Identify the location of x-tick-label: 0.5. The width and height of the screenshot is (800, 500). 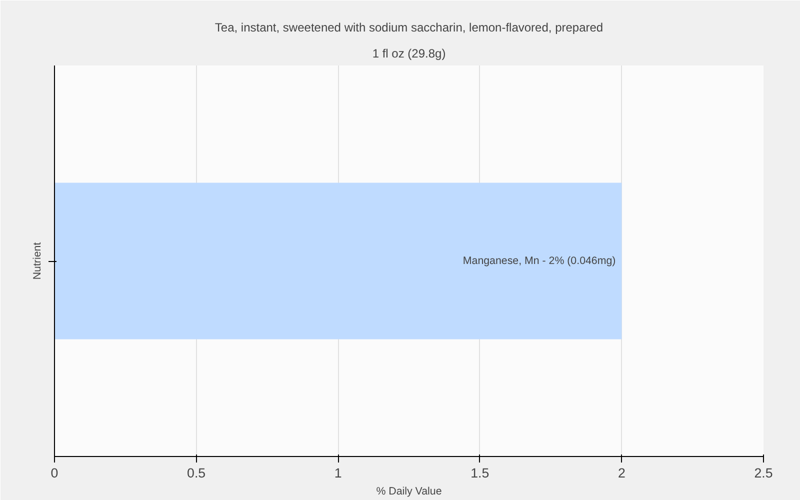
(196, 473).